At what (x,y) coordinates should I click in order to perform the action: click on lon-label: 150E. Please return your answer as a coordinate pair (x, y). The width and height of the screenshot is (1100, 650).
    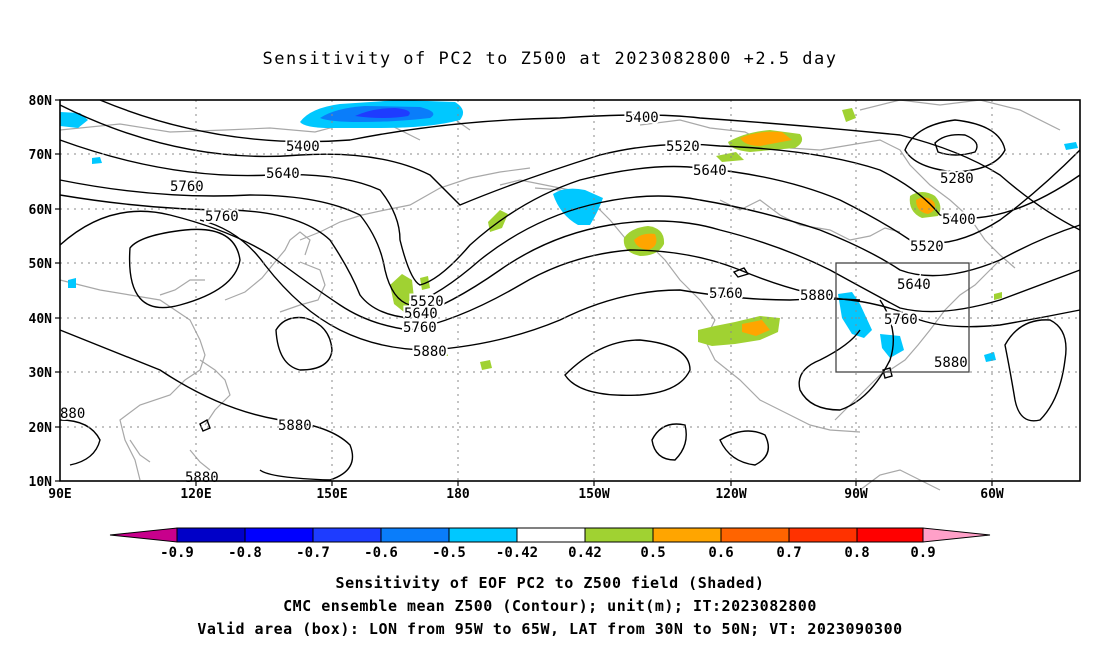
    Looking at the image, I should click on (331, 494).